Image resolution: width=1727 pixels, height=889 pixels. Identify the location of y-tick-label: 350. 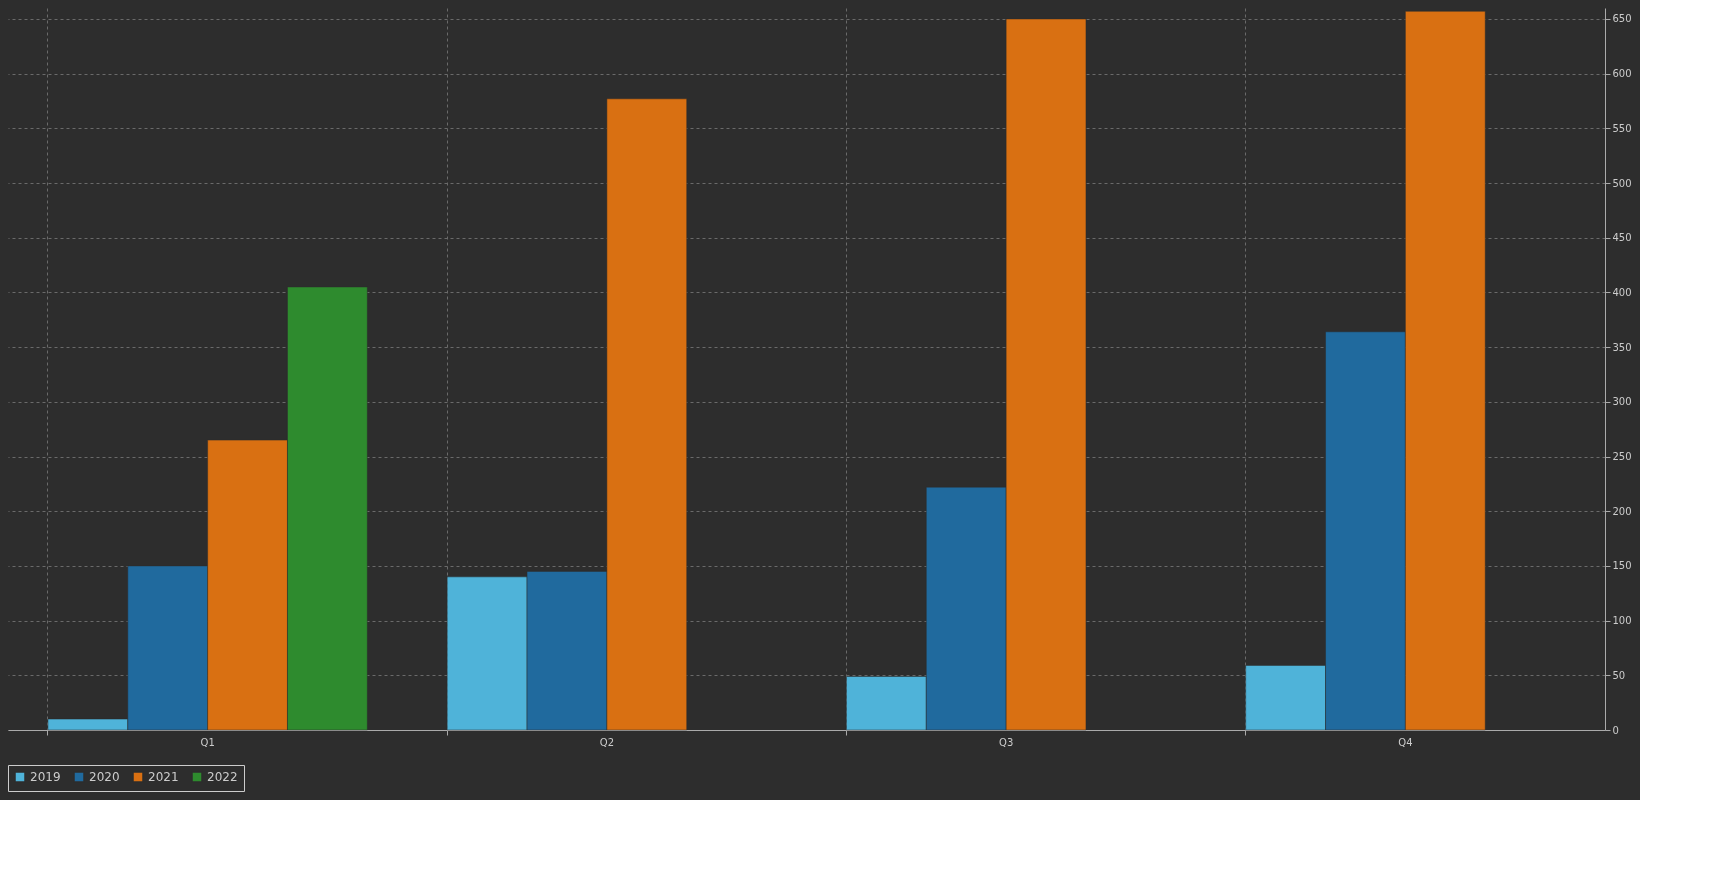
(1622, 347).